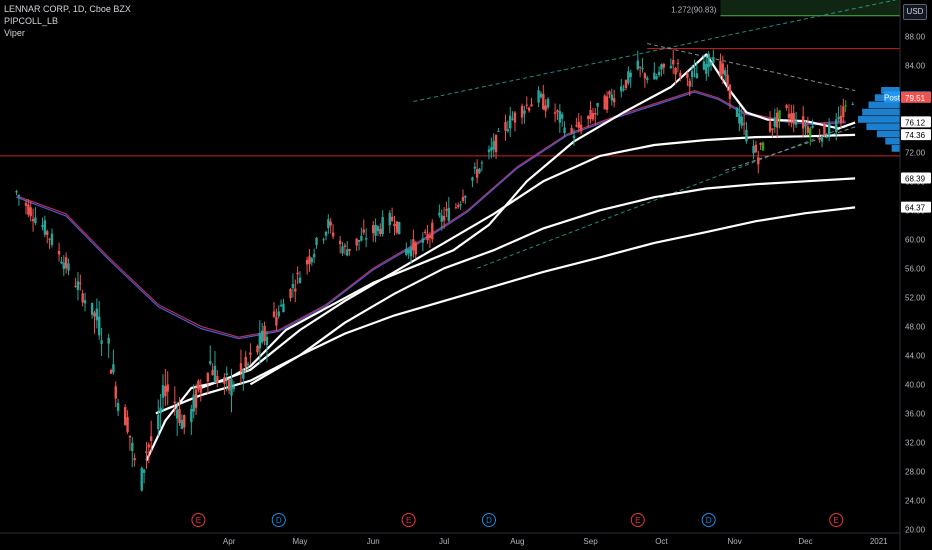 The height and width of the screenshot is (550, 932). I want to click on price-tag: 79.51, so click(916, 97).